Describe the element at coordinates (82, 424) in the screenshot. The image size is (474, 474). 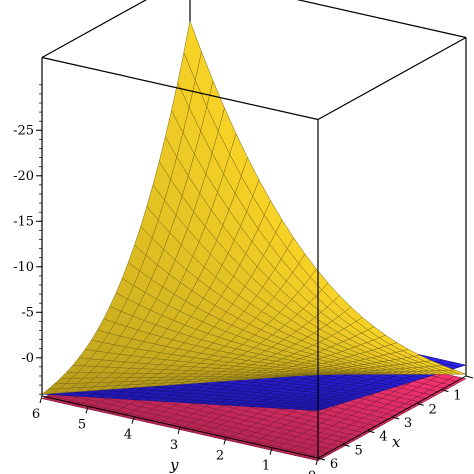
I see `y-tick-label: 5` at that location.